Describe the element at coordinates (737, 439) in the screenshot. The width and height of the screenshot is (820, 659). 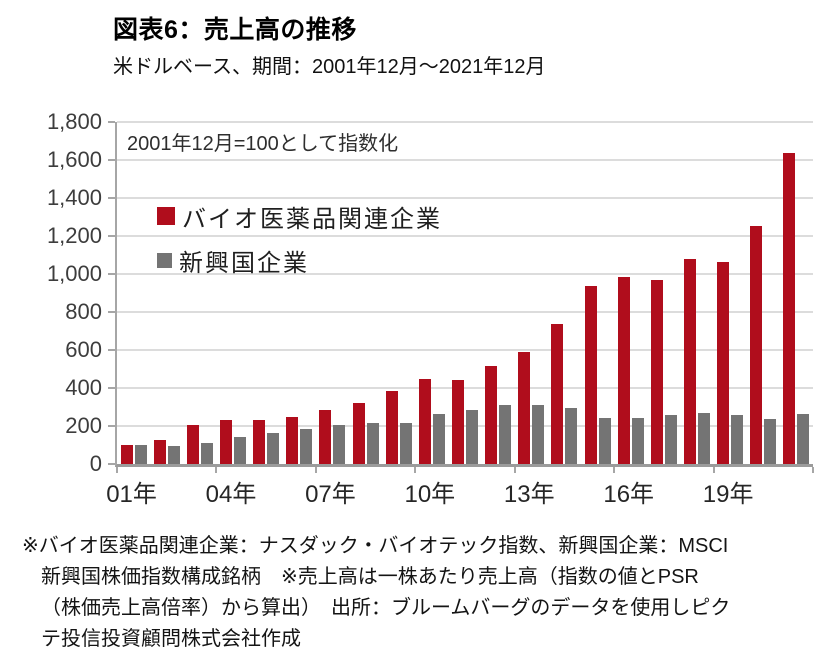
I see `bar-emerging-2019` at that location.